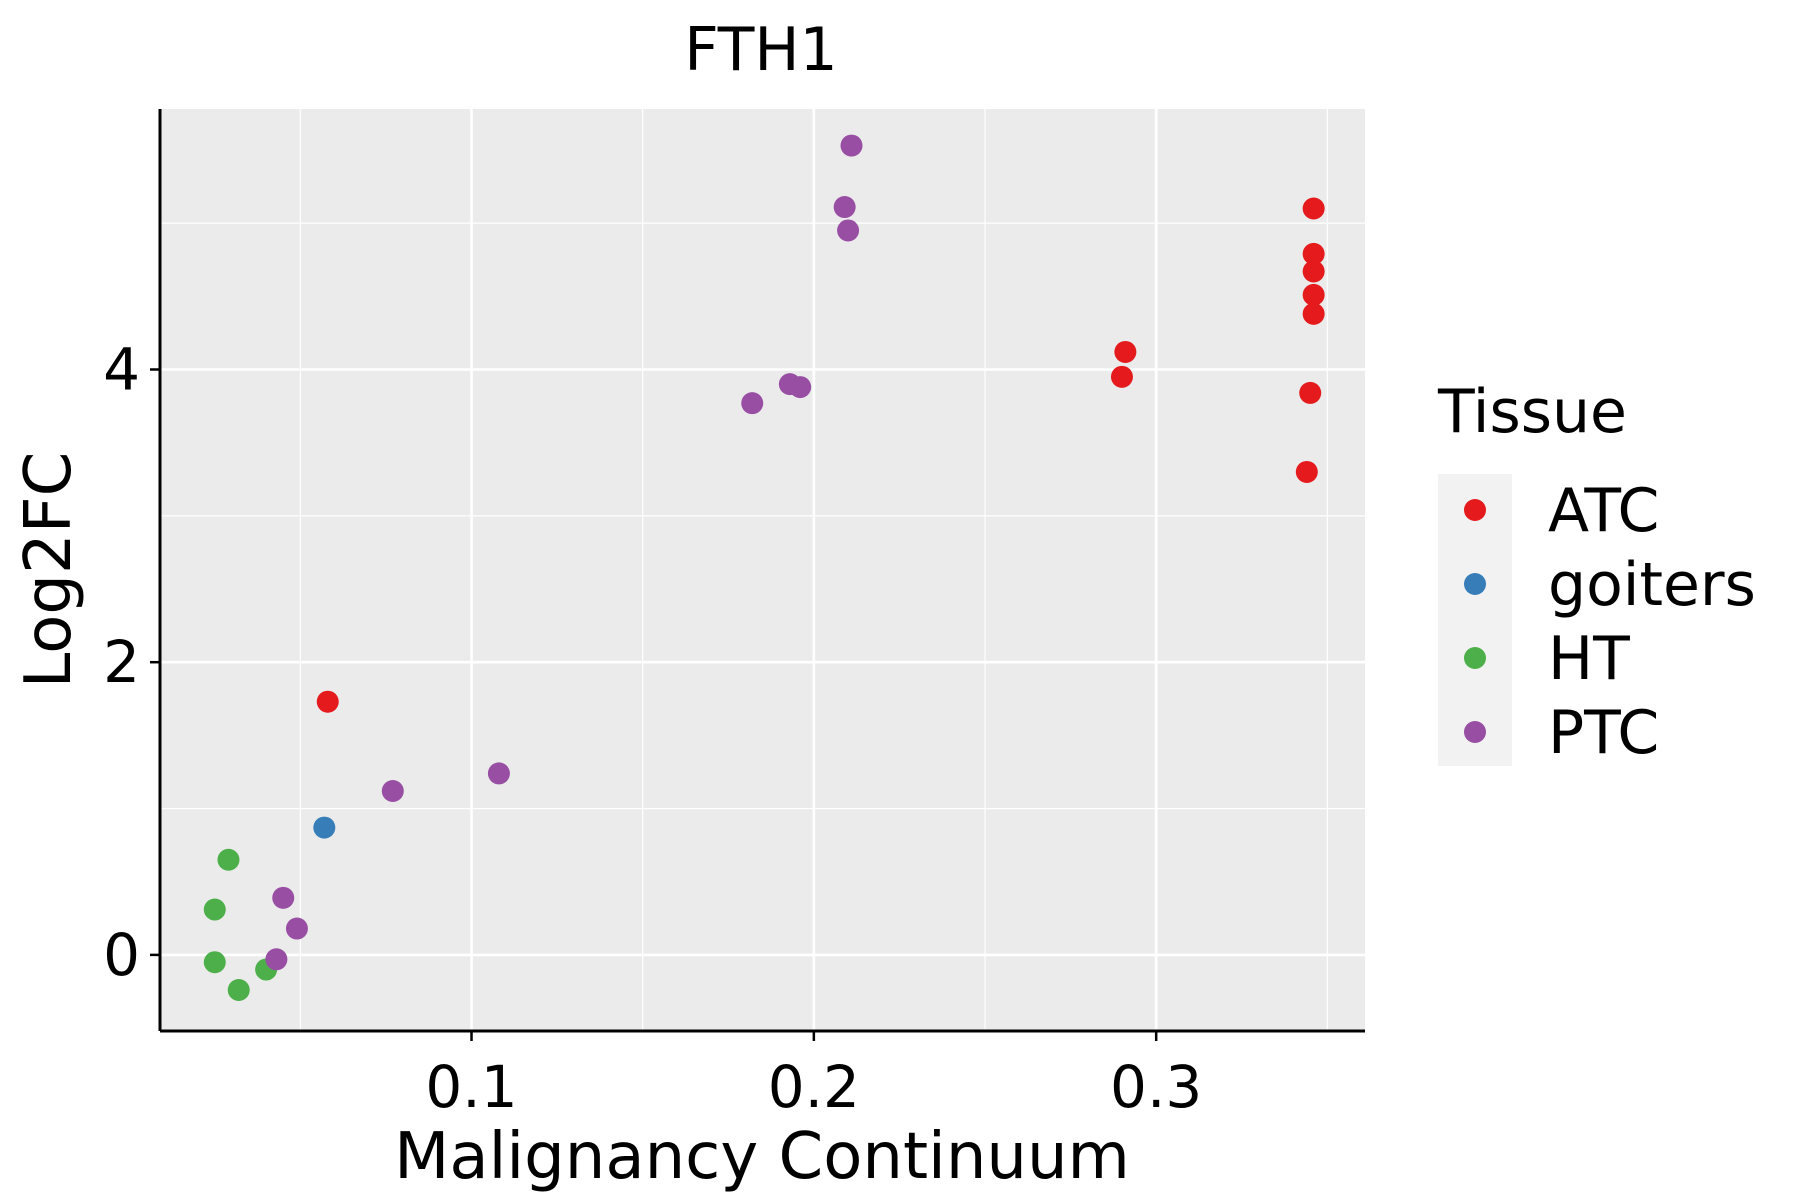 The width and height of the screenshot is (1800, 1200). I want to click on legend-title: Tissue, so click(1532, 412).